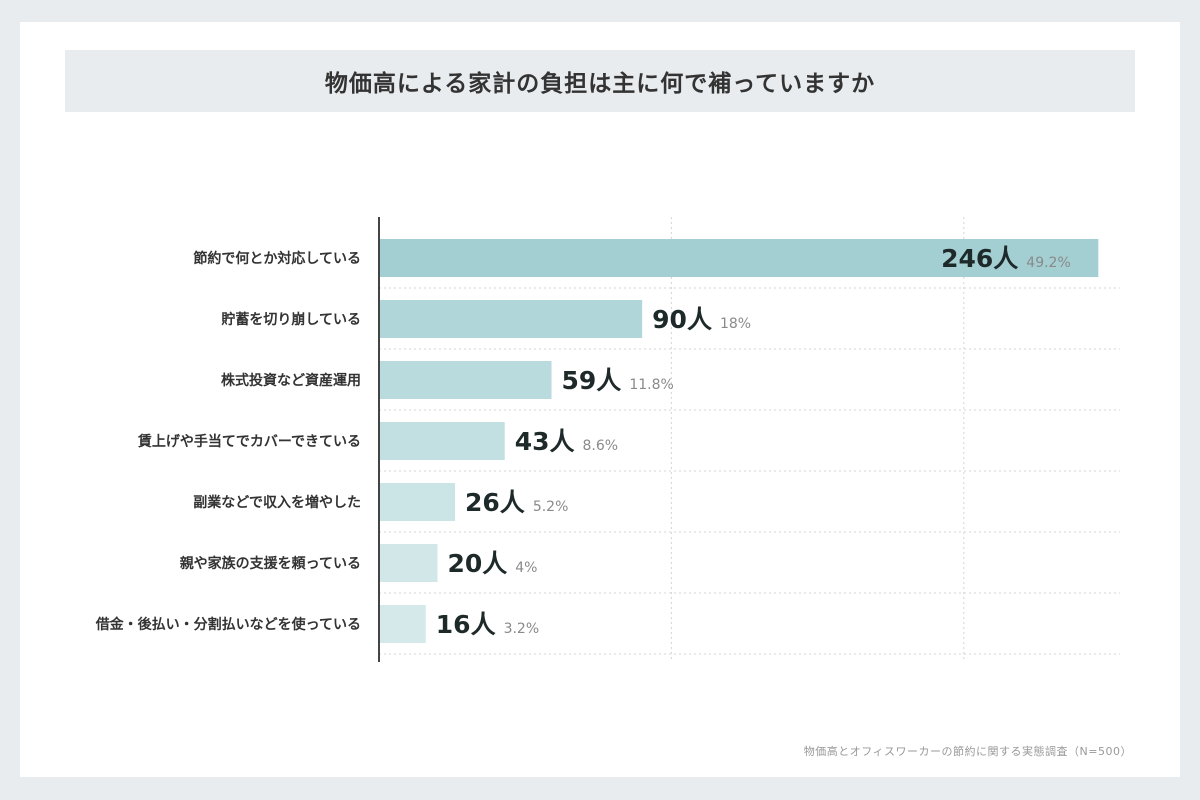 The image size is (1200, 800). Describe the element at coordinates (466, 624) in the screenshot. I see `value-label: 16人` at that location.